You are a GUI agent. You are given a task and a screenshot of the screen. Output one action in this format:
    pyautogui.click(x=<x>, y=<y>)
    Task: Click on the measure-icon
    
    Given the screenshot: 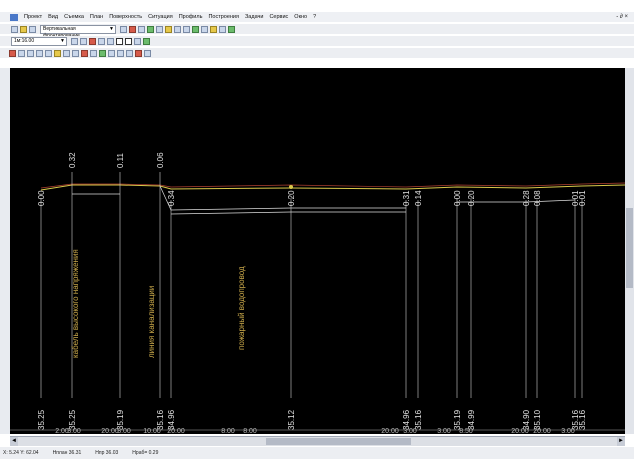 What is the action you would take?
    pyautogui.click(x=101, y=41)
    